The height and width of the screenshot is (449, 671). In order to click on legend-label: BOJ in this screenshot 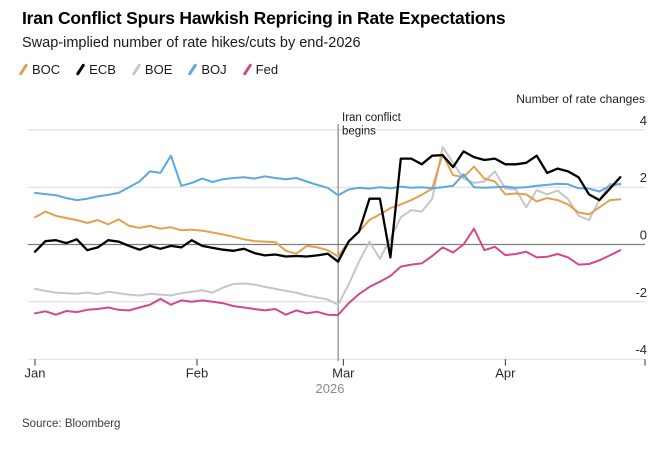, I will do `click(214, 69)`.